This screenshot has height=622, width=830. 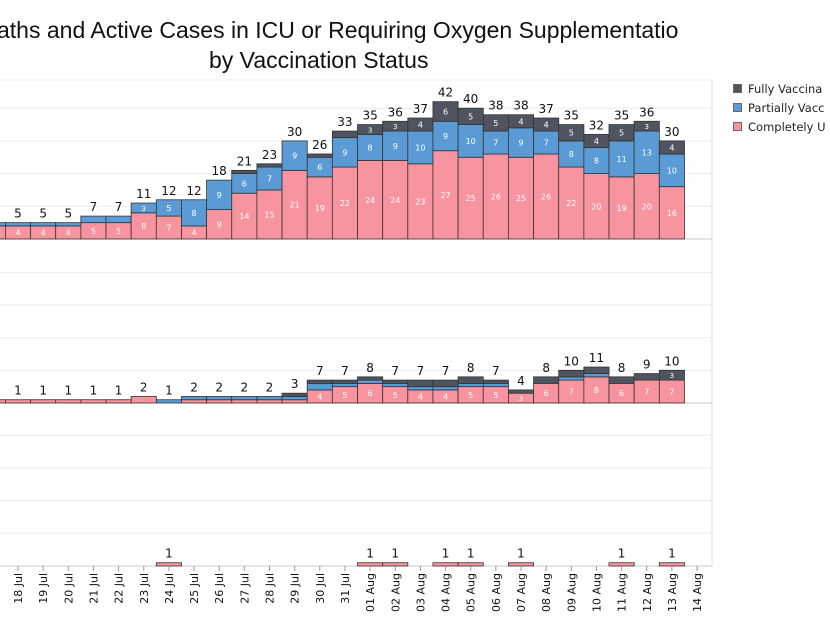 What do you see at coordinates (93, 588) in the screenshot?
I see `x-tick-label: 21 Jul` at bounding box center [93, 588].